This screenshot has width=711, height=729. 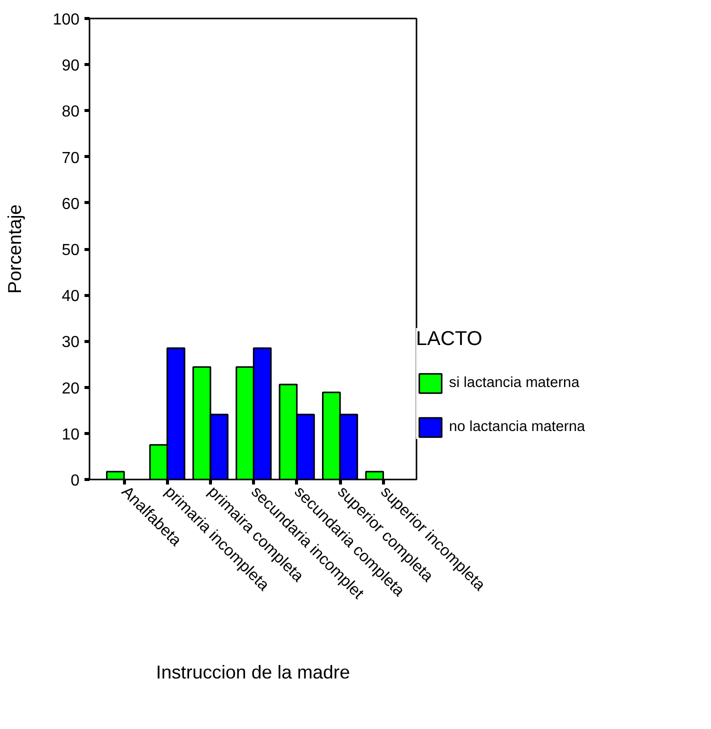 What do you see at coordinates (71, 66) in the screenshot?
I see `y-tick-label: 90` at bounding box center [71, 66].